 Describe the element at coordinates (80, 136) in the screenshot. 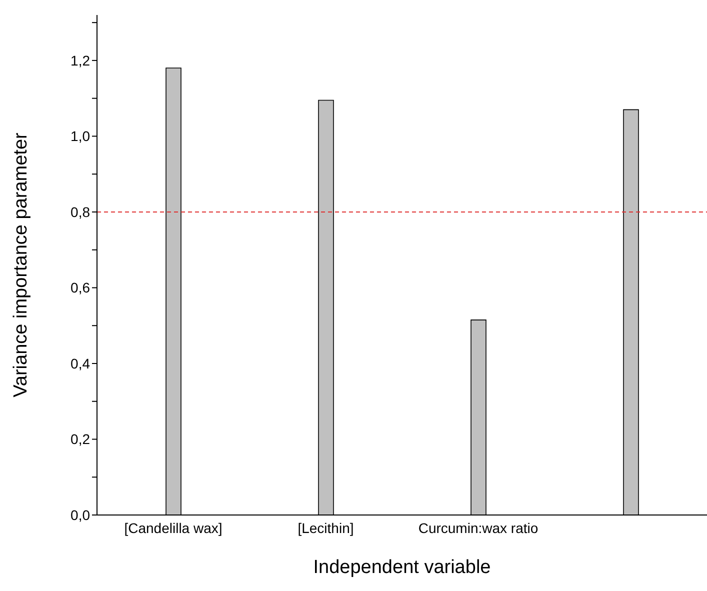

I see `y-tick-label: 1,0` at that location.